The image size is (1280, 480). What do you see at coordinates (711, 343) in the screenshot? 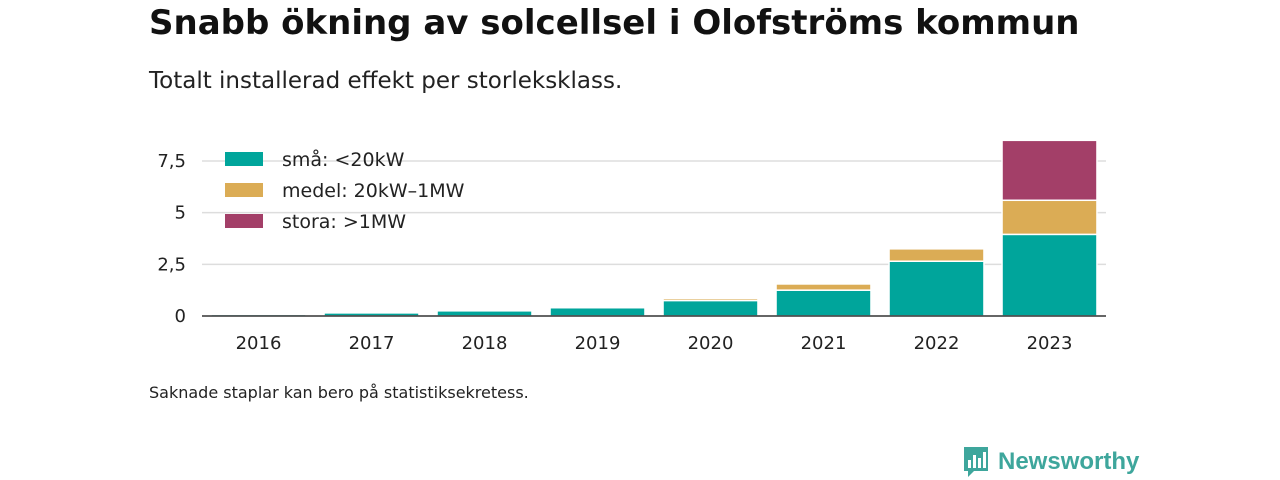
I see `x-tick-label: 2020` at bounding box center [711, 343].